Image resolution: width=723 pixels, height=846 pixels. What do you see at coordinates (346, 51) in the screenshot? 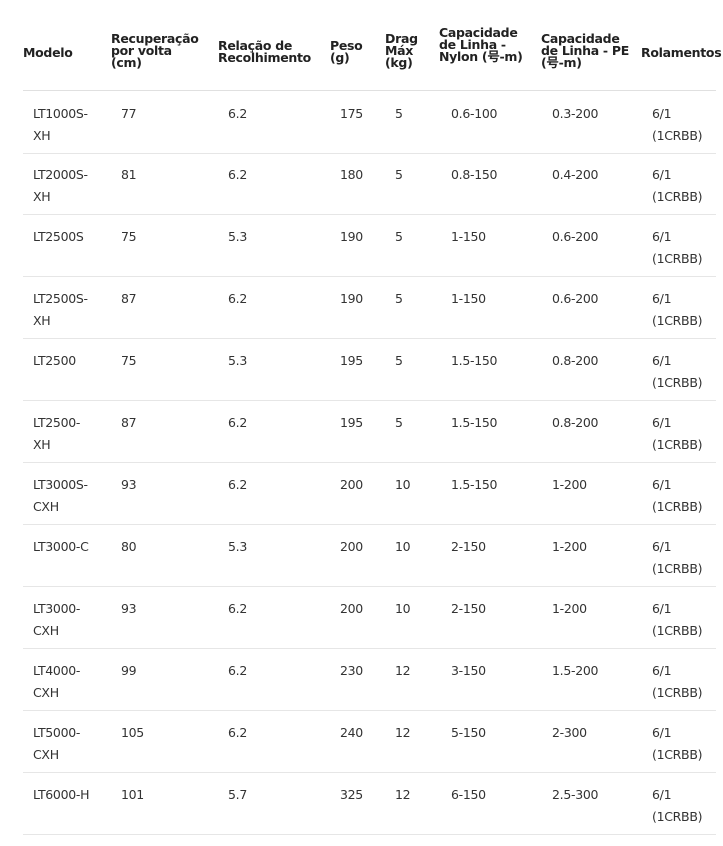
I see `header-peso: Peso (g)` at bounding box center [346, 51].